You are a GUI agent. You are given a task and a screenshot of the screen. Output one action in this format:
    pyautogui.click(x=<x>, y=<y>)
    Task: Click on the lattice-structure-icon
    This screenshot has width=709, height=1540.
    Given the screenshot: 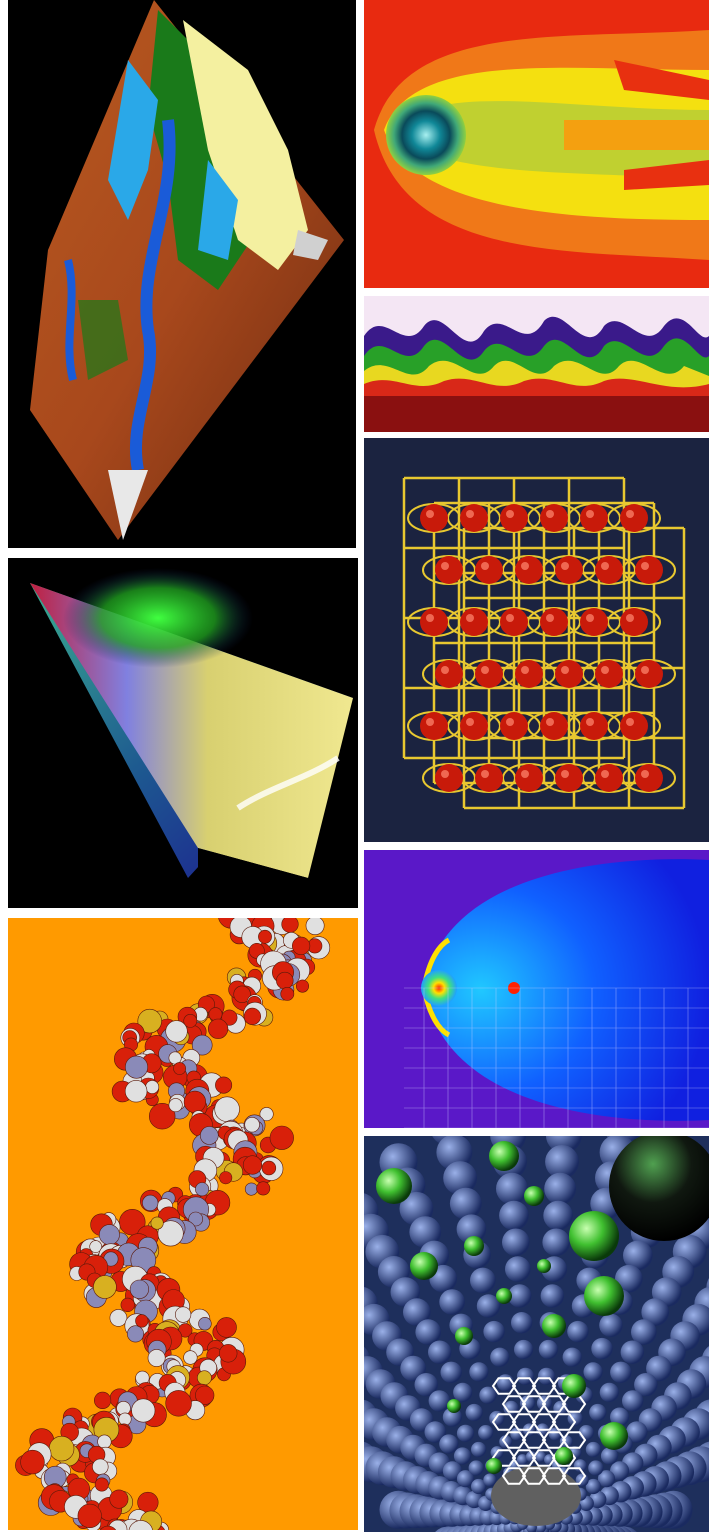 What is the action you would take?
    pyautogui.click(x=536, y=640)
    